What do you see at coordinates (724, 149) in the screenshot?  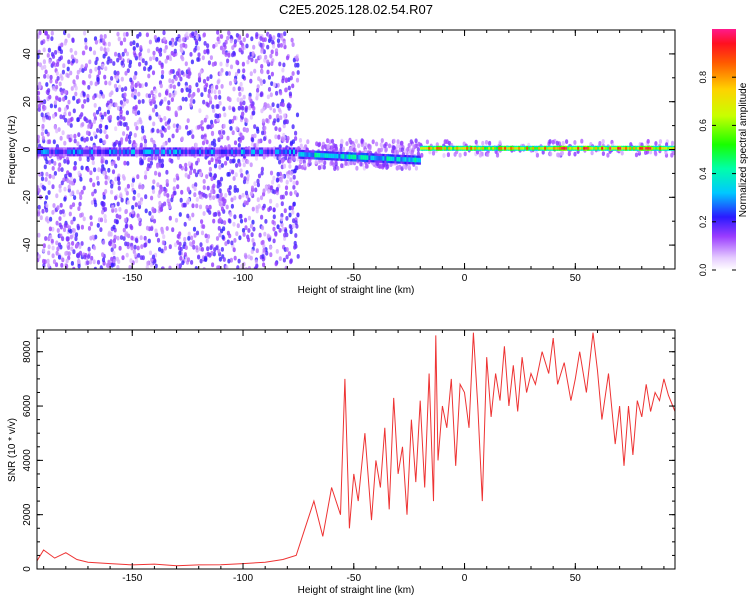 I see `colorbar-scale` at bounding box center [724, 149].